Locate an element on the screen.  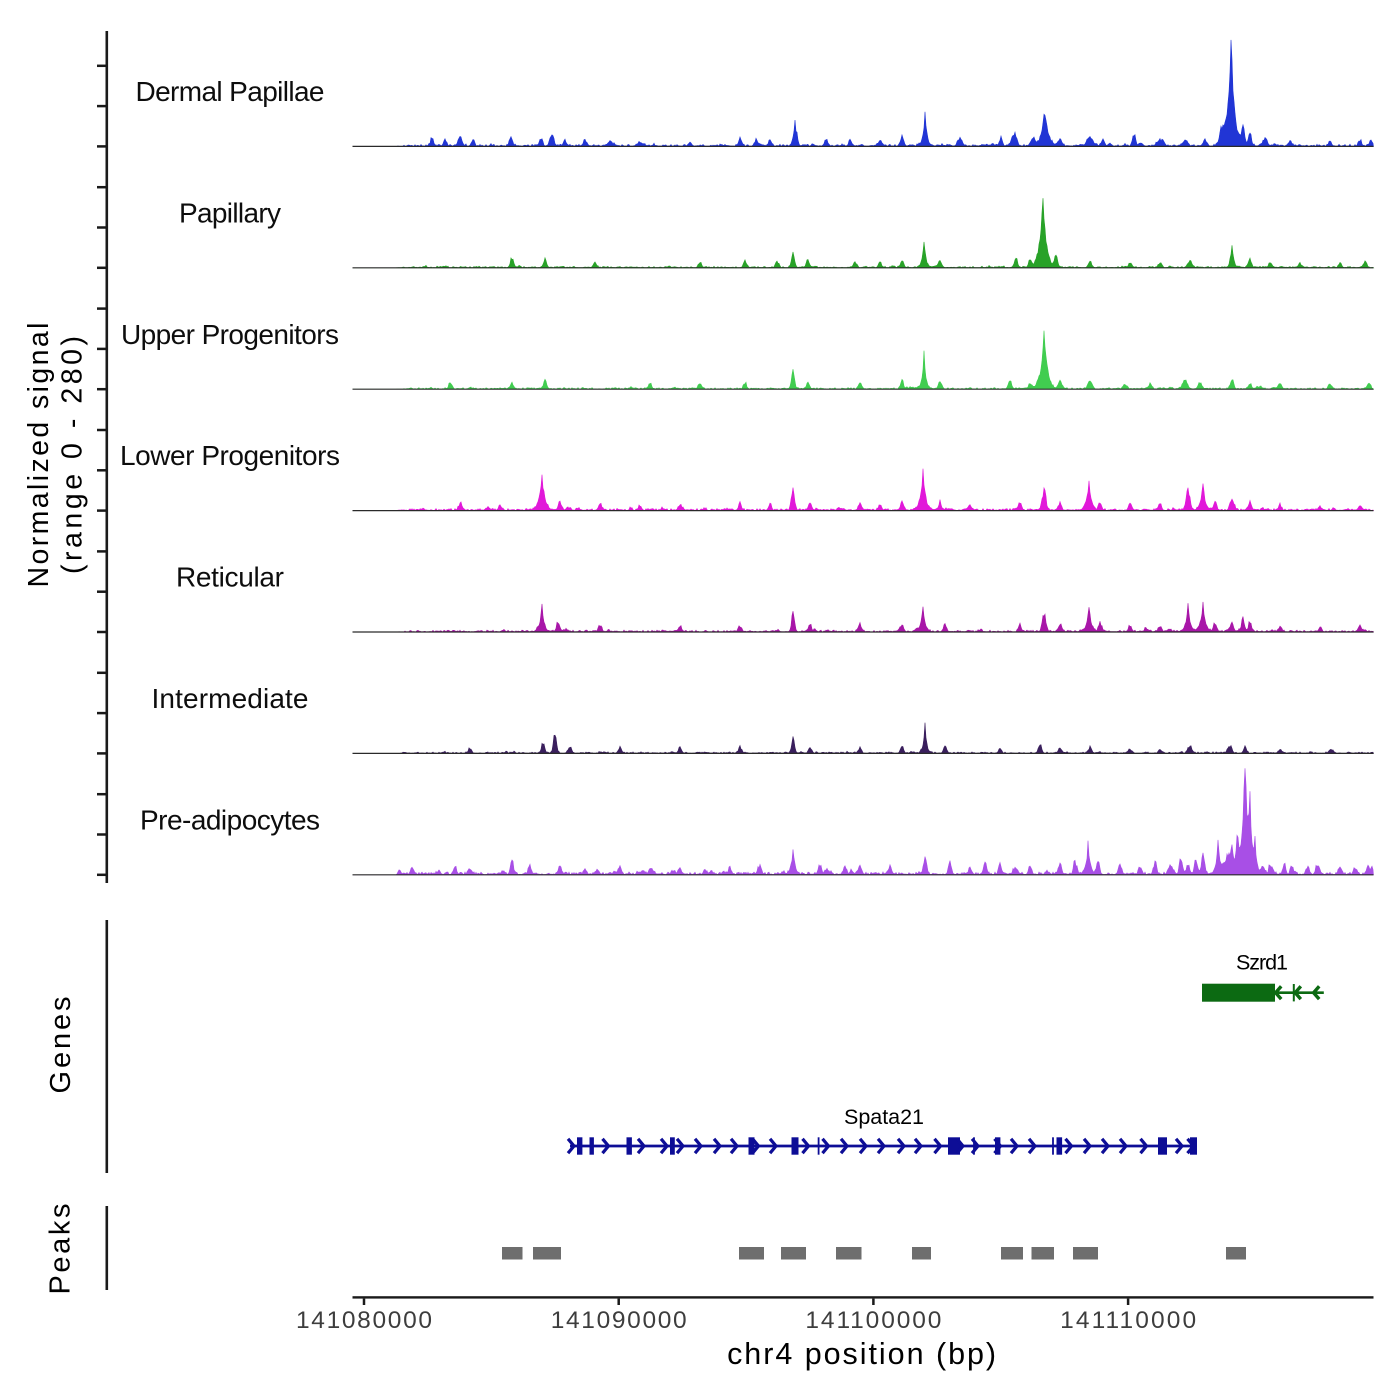
svg-text: Peaks is located at coordinates (60, 1249).